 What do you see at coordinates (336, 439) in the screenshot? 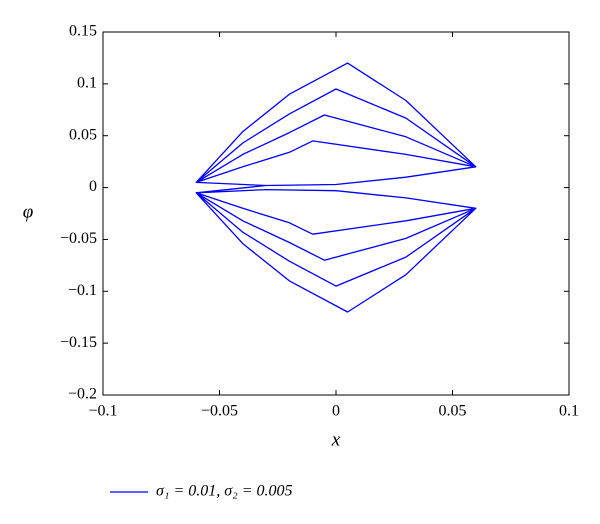
I see `x-axis-label: x` at bounding box center [336, 439].